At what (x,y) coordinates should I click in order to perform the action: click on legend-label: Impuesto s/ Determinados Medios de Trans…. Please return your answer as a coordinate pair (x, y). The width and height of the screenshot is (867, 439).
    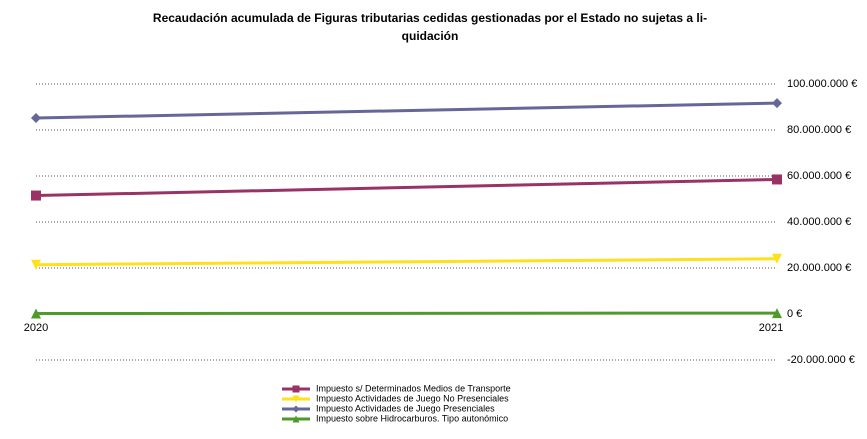
    Looking at the image, I should click on (413, 388).